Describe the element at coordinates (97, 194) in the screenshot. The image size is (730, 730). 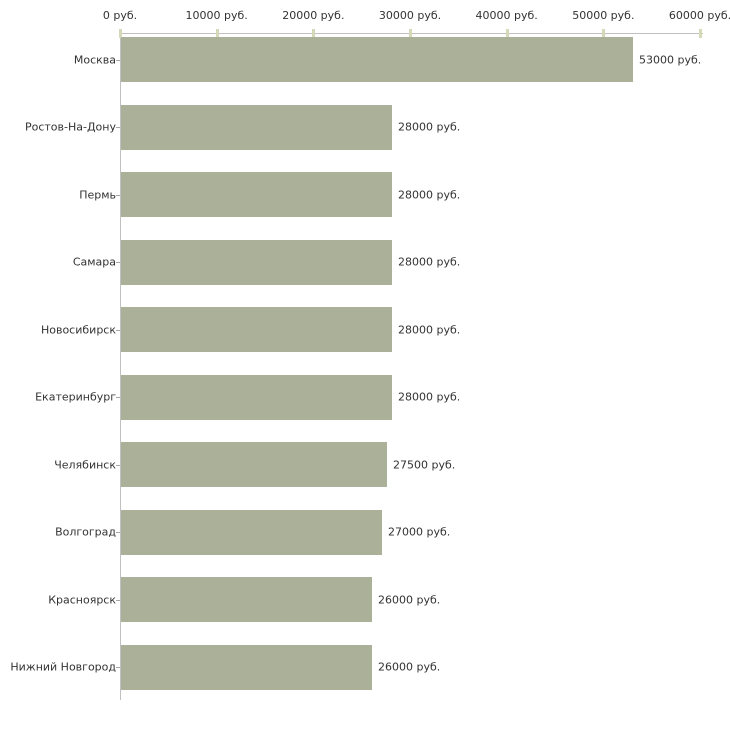
I see `category-label: Пермь` at that location.